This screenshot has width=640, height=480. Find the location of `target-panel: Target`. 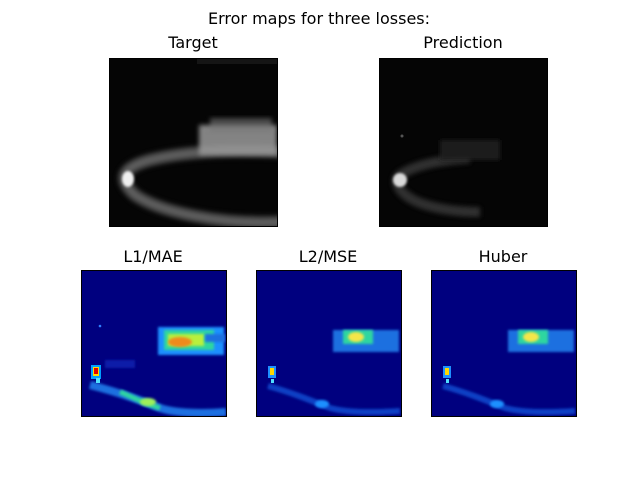

target-panel: Target is located at coordinates (193, 129).